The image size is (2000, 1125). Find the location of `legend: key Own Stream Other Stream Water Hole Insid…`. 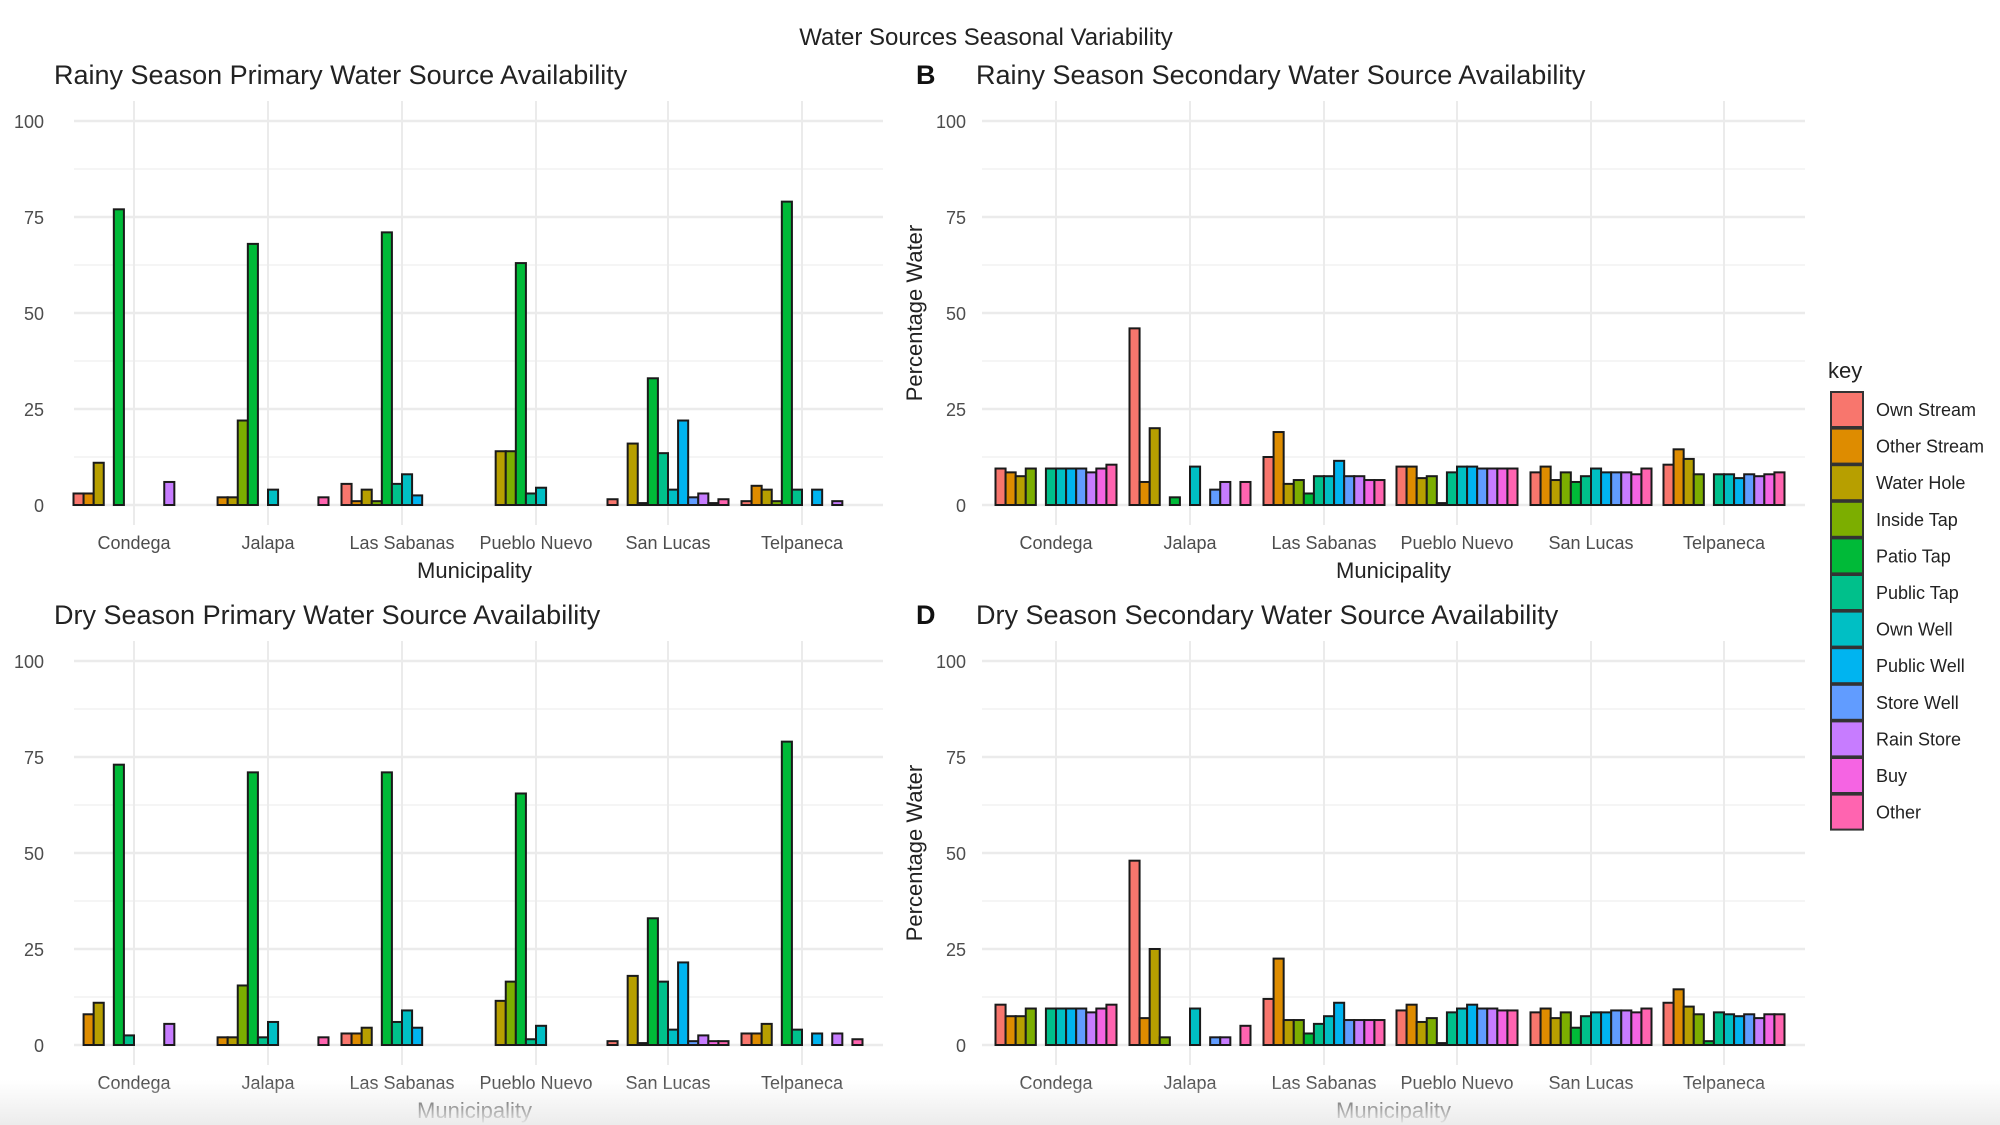

legend: key Own Stream Other Stream Water Hole Insid… is located at coordinates (1906, 594).